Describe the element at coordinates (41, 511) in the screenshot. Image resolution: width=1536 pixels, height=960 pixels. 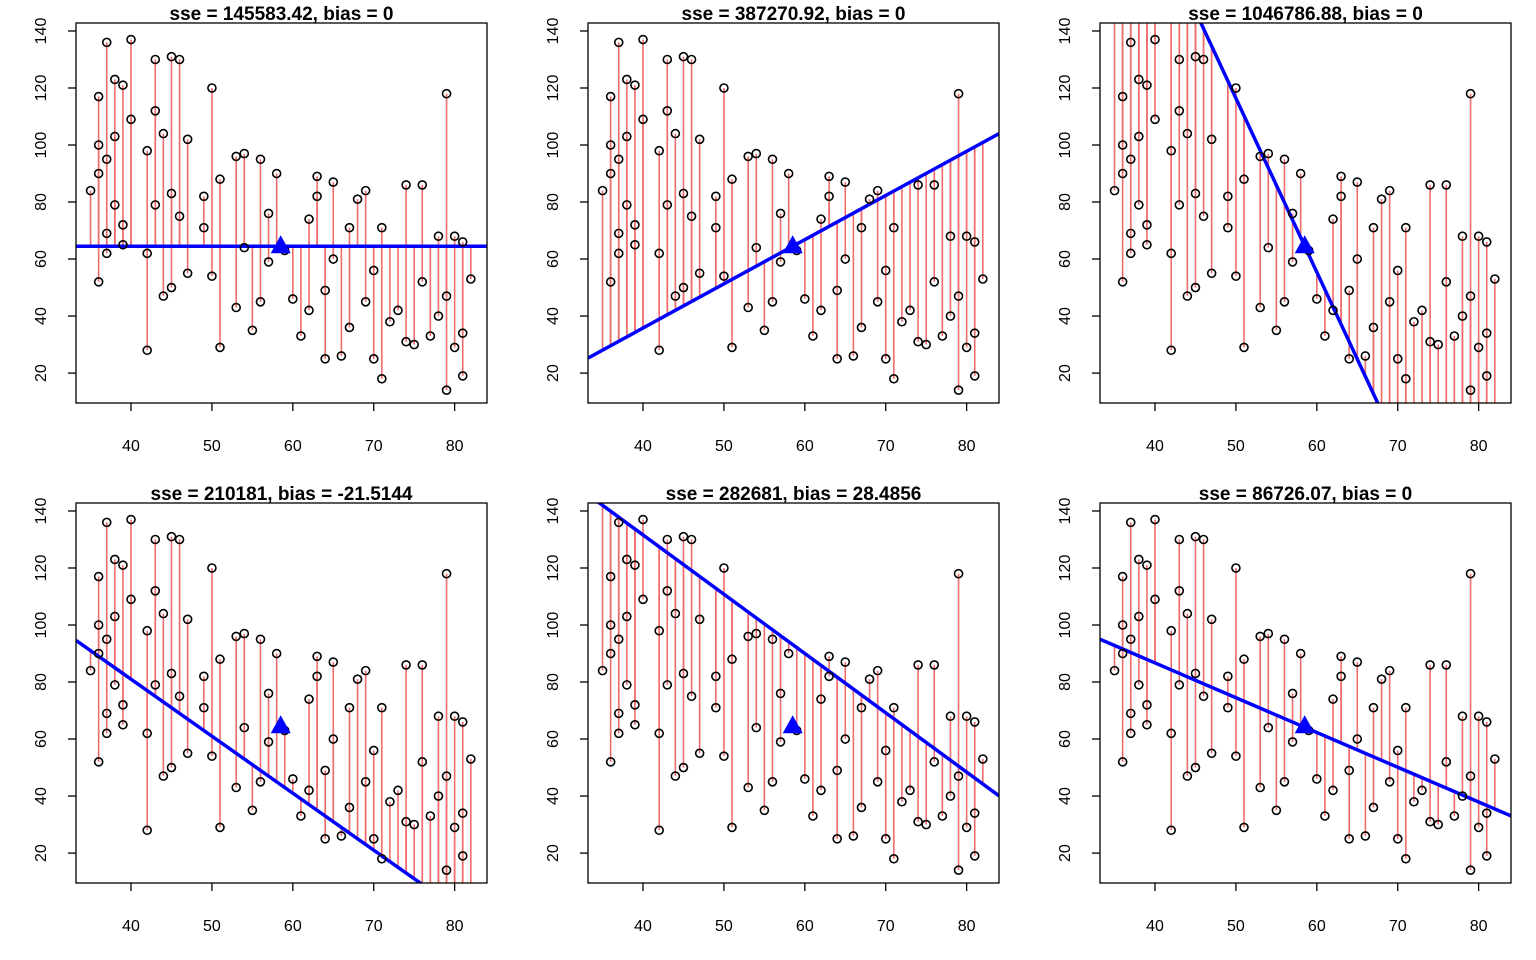
I see `y-tick-label: 140` at that location.